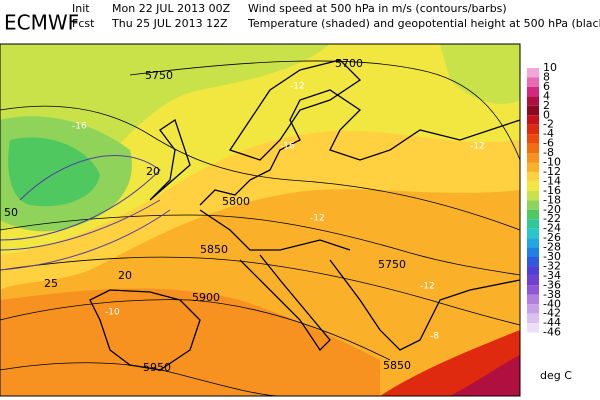 This screenshot has height=400, width=600. What do you see at coordinates (552, 190) in the screenshot?
I see `colorbar-label: -16` at bounding box center [552, 190].